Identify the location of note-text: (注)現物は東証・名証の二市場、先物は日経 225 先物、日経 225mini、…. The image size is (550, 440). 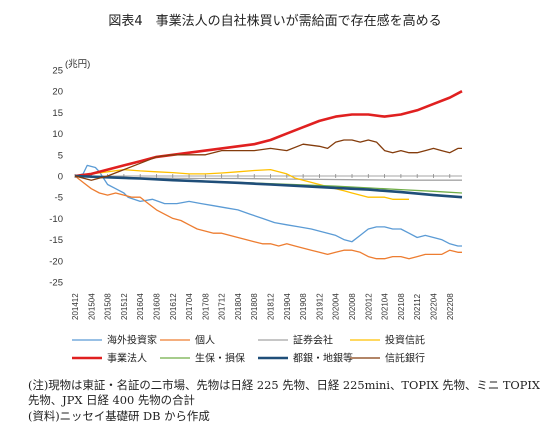
(284, 392).